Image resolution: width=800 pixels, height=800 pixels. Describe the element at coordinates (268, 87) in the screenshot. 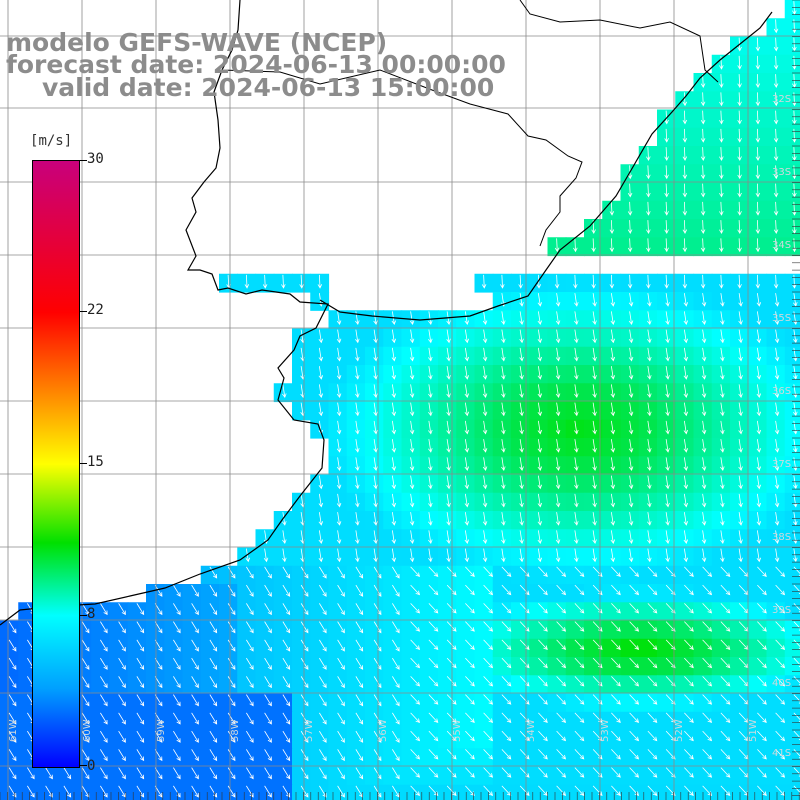

I see `title-valid-date: valid date: 2024-06-13 15:00:00` at that location.